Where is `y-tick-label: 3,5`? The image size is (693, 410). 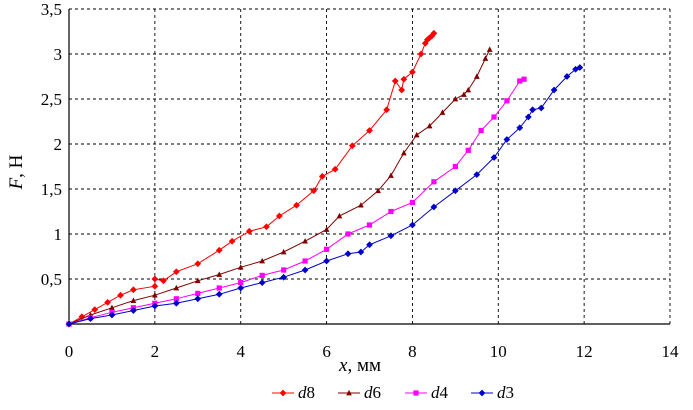 y-tick-label: 3,5 is located at coordinates (51, 9).